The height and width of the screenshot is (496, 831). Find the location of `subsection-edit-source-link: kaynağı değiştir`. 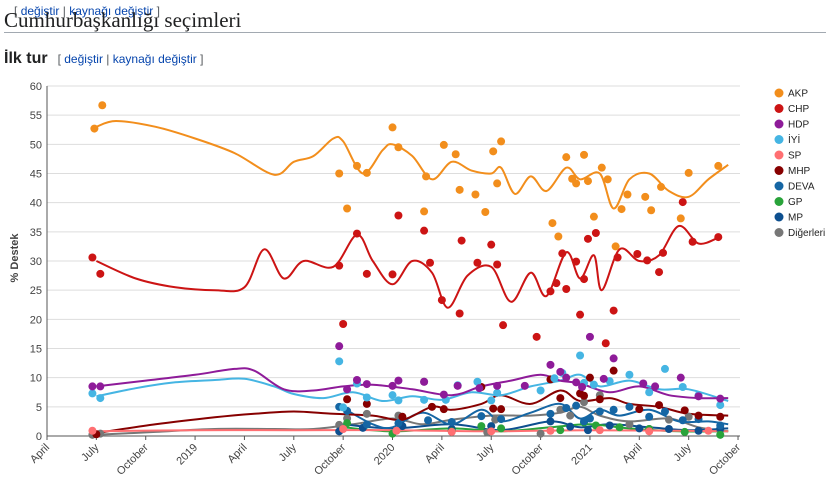

subsection-edit-source-link: kaynağı değiştir is located at coordinates (154, 59).